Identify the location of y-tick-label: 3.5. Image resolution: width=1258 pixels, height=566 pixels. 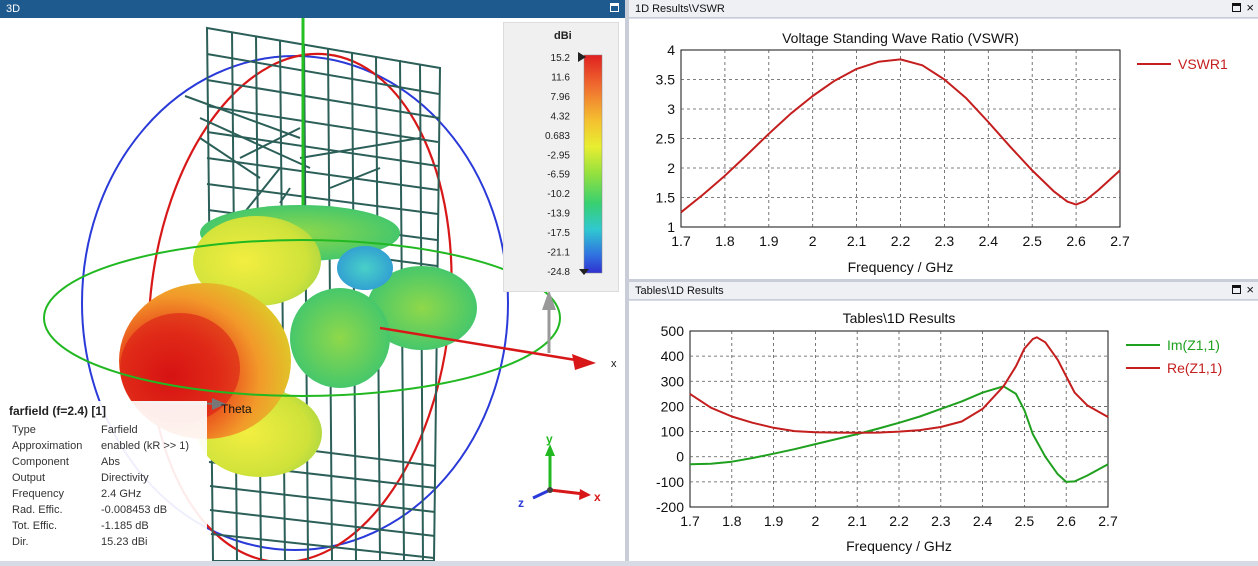
(666, 80).